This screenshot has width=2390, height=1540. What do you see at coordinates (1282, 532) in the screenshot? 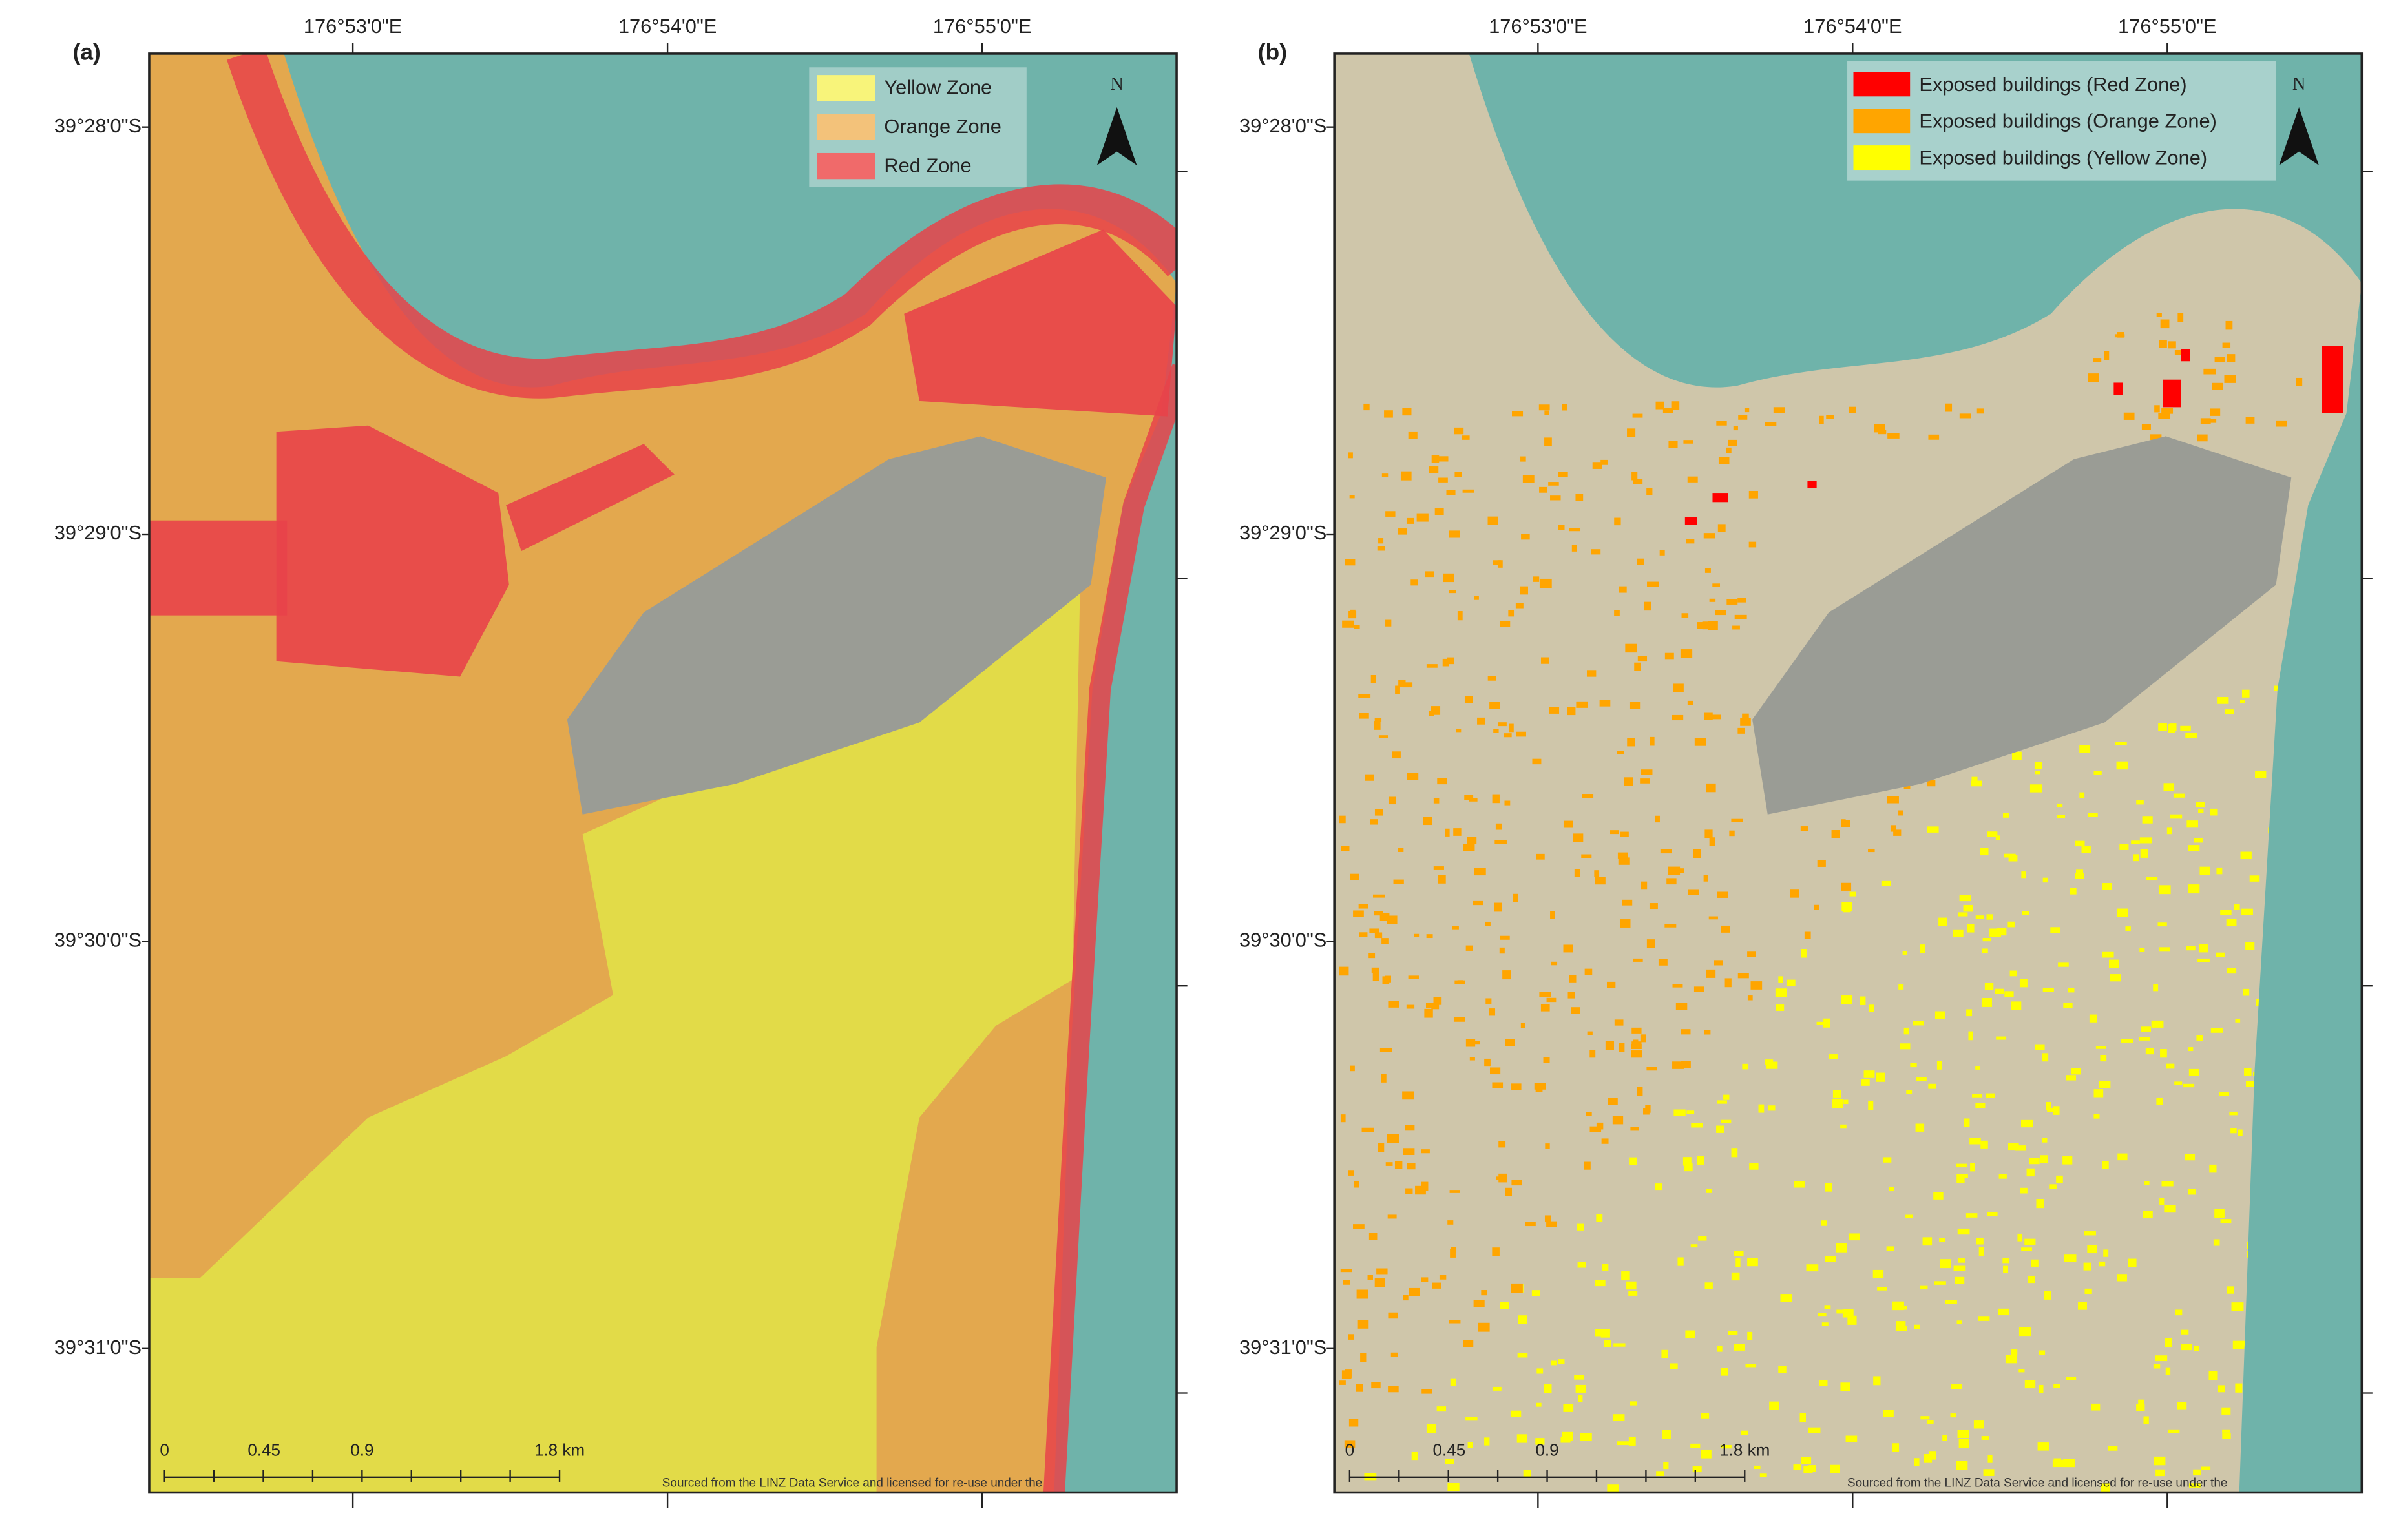
I see `lat-tick-label: 39°29'0"S` at bounding box center [1282, 532].